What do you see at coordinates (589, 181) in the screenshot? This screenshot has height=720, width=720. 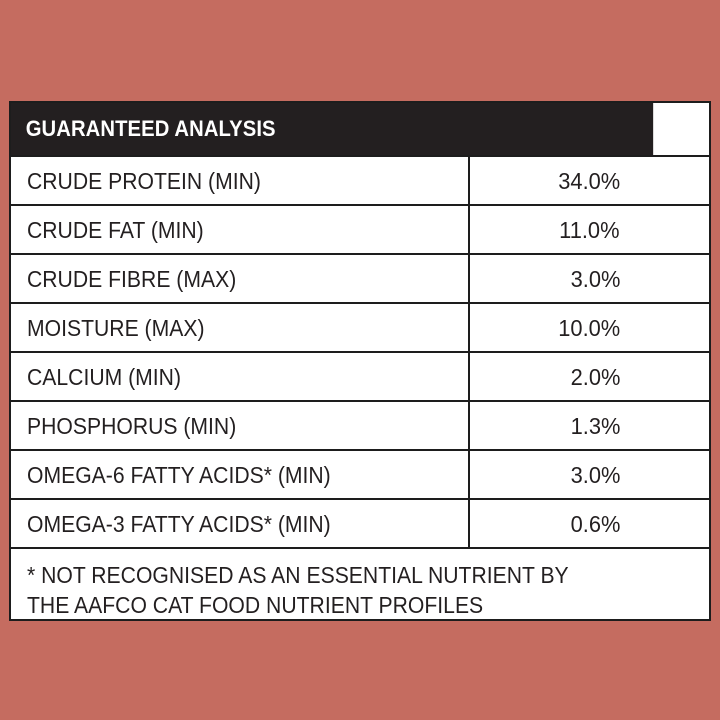 I see `nutrient-value: 34.0%` at bounding box center [589, 181].